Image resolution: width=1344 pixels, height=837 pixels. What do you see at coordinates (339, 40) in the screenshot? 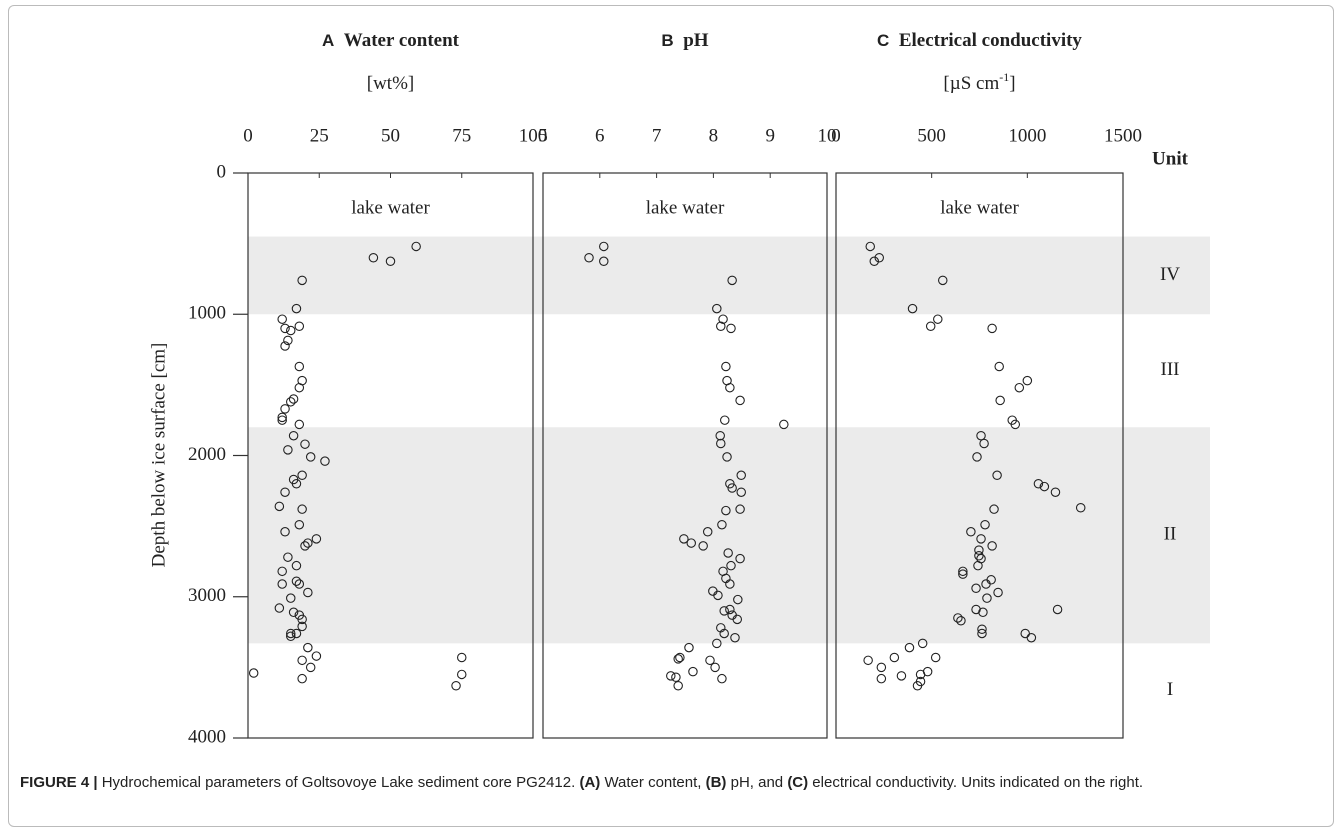
I see `panel-gap` at bounding box center [339, 40].